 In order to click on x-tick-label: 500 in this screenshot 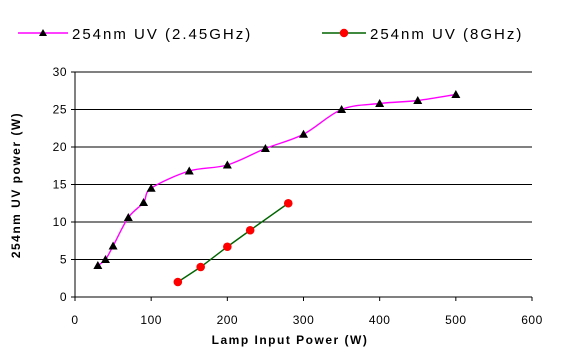, I will do `click(456, 320)`.